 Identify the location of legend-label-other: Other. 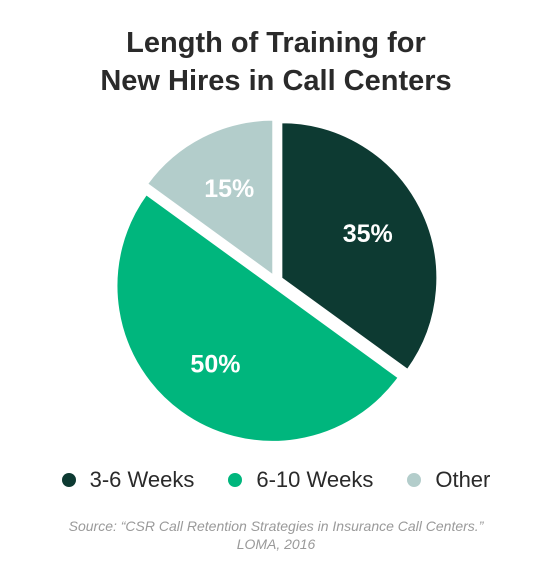
(463, 479).